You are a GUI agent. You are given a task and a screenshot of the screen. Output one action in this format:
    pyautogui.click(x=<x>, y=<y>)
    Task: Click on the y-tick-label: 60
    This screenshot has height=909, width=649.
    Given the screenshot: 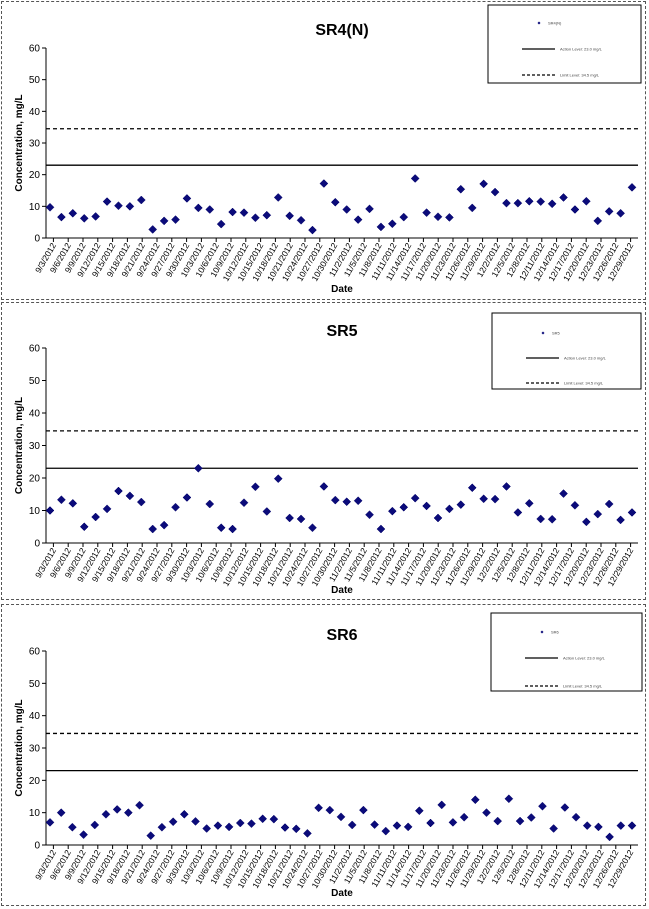 What is the action you would take?
    pyautogui.click(x=35, y=49)
    